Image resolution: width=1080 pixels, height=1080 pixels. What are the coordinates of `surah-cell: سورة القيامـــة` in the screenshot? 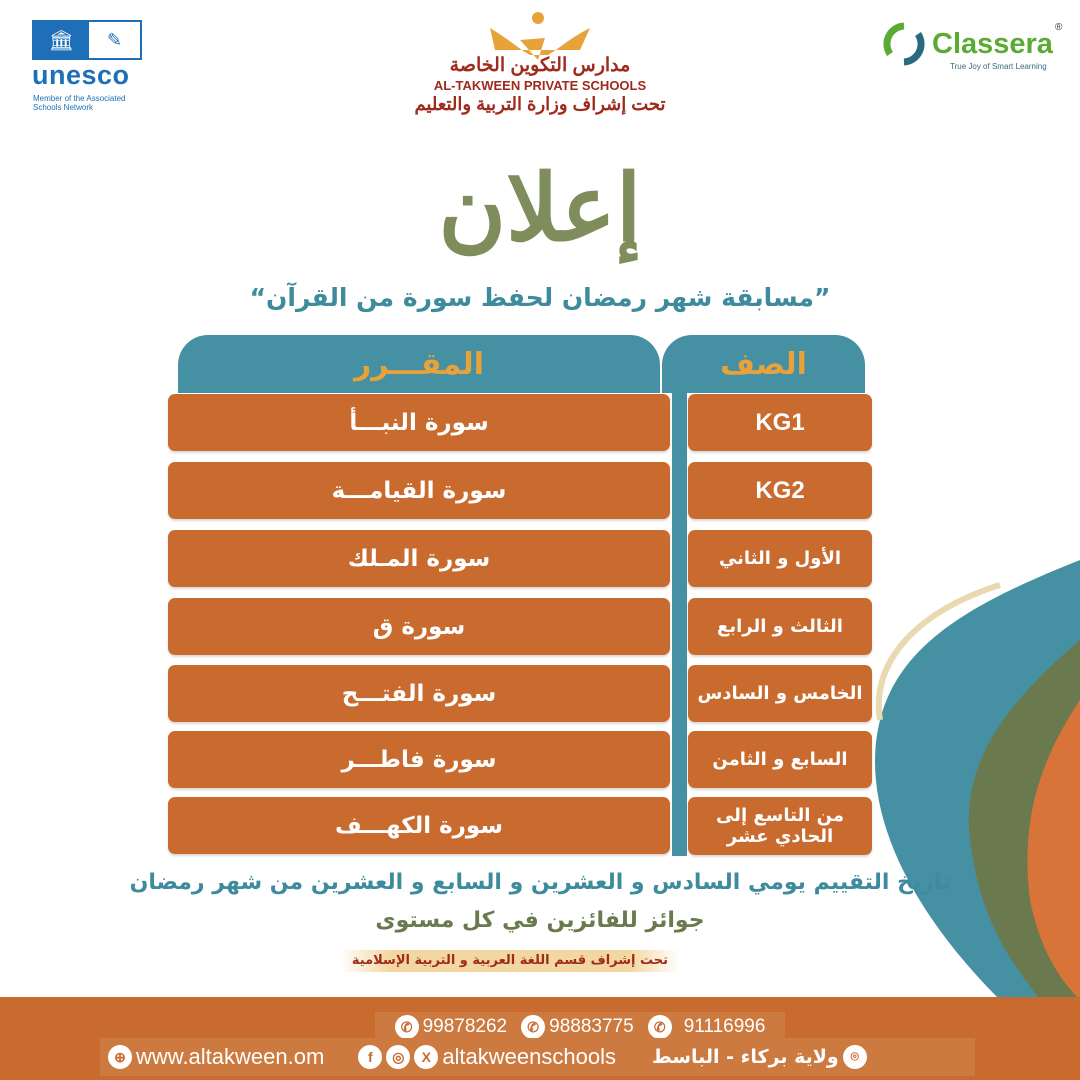 It's located at (419, 490).